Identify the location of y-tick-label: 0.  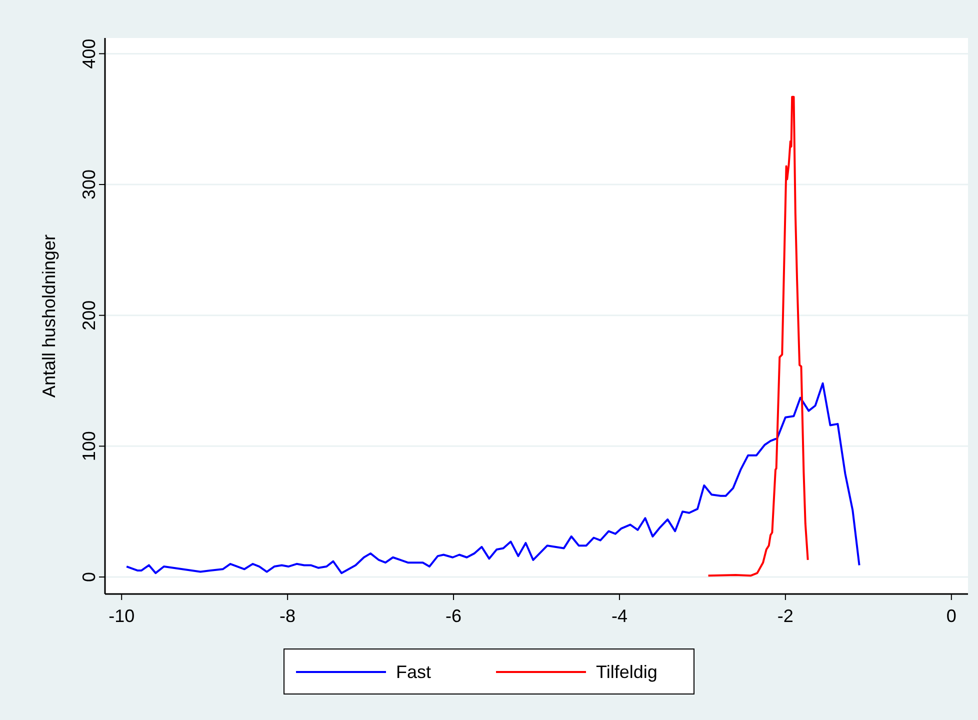
(89, 577).